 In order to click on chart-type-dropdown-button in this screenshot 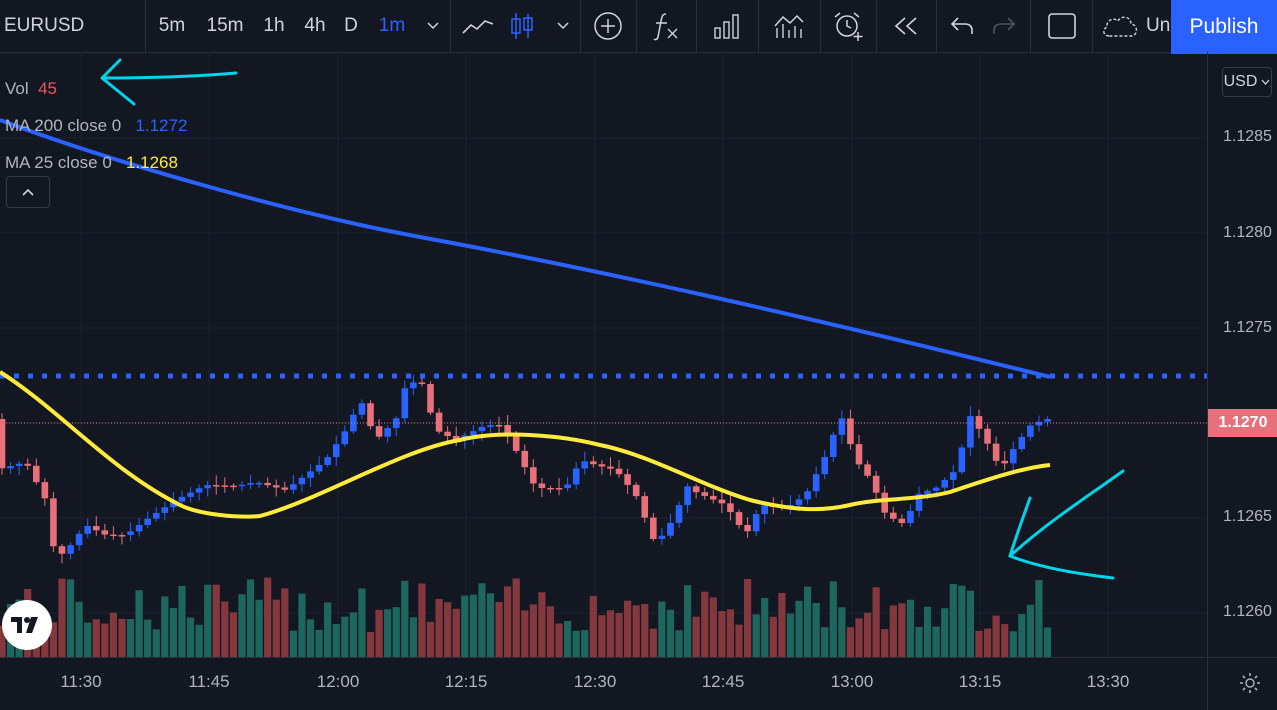, I will do `click(563, 26)`.